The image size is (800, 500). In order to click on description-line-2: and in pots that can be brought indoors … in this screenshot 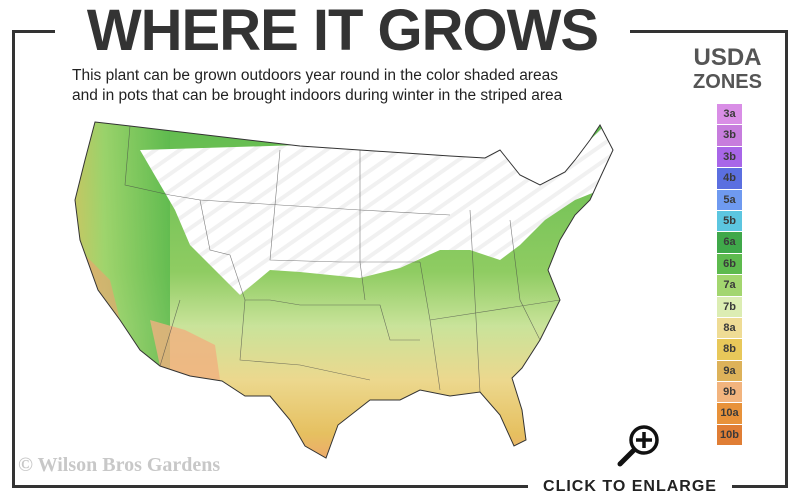, I will do `click(317, 95)`.